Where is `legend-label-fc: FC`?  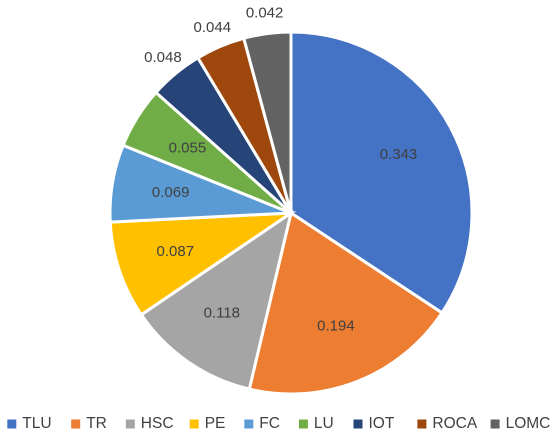
legend-label-fc: FC is located at coordinates (269, 423).